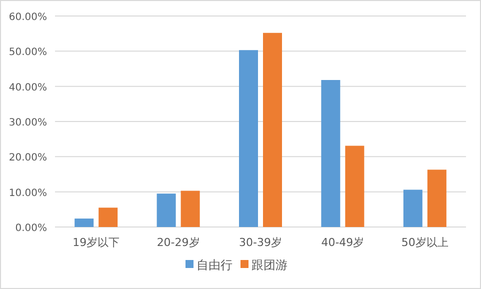 The image size is (481, 289). Describe the element at coordinates (27, 123) in the screenshot. I see `y-tick-label: 30.00%` at that location.